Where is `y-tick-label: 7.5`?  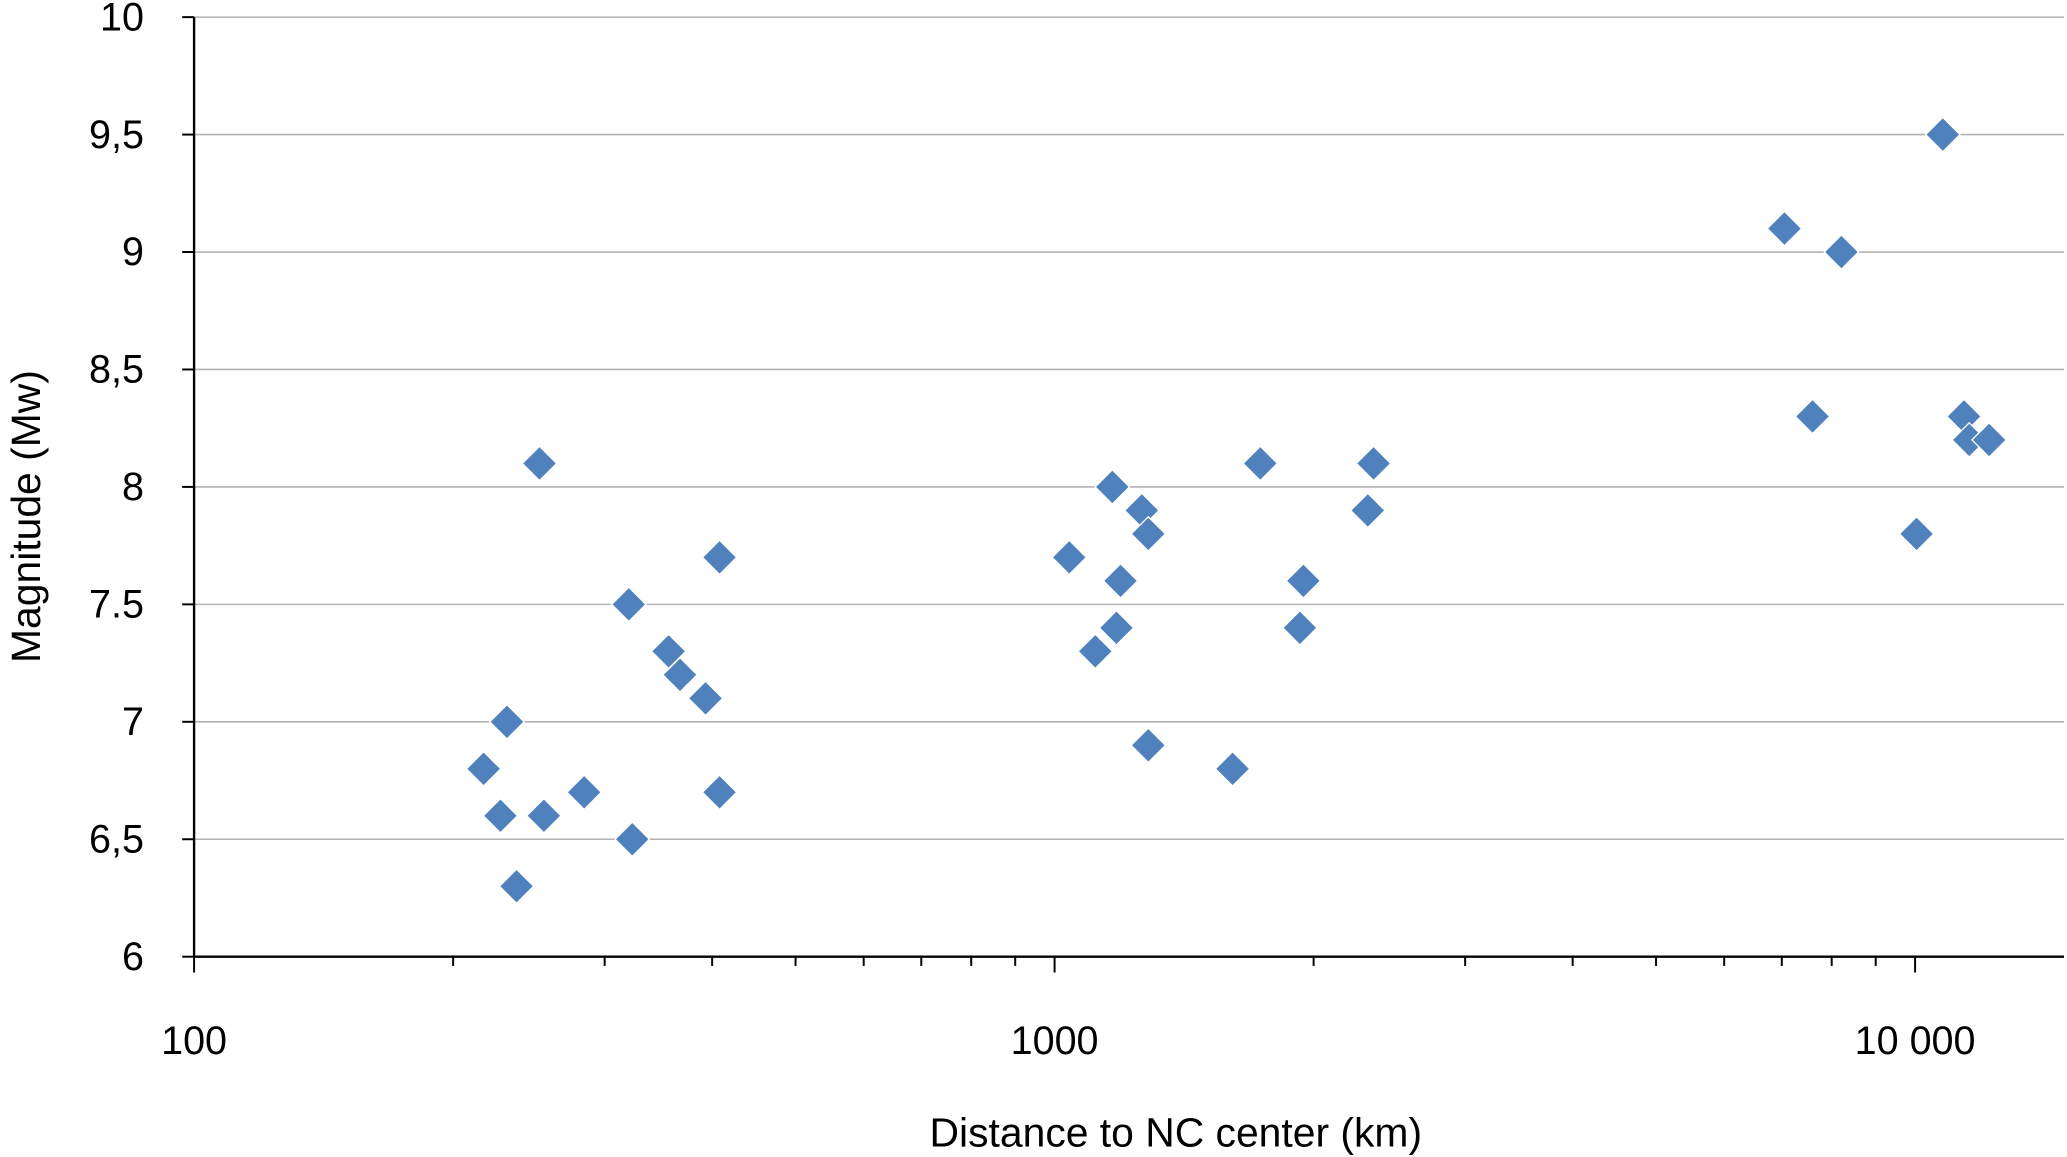 y-tick-label: 7.5 is located at coordinates (116, 605).